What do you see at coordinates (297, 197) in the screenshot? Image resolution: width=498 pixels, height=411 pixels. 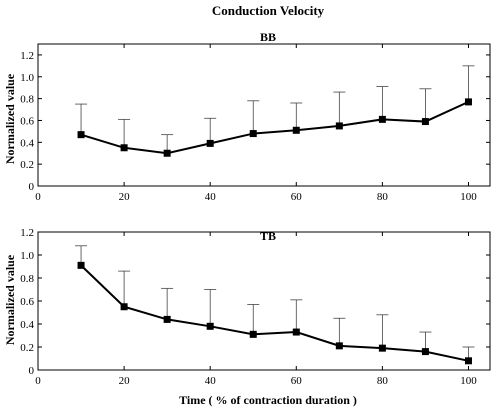 I see `bb-xtick-label: 60` at bounding box center [297, 197].